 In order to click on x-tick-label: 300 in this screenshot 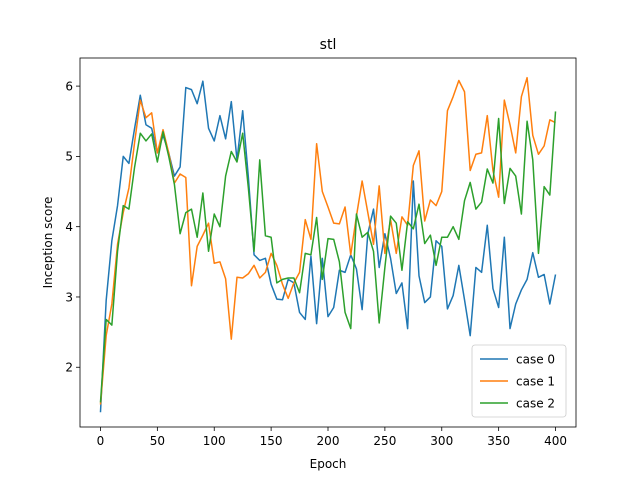, I will do `click(441, 441)`.